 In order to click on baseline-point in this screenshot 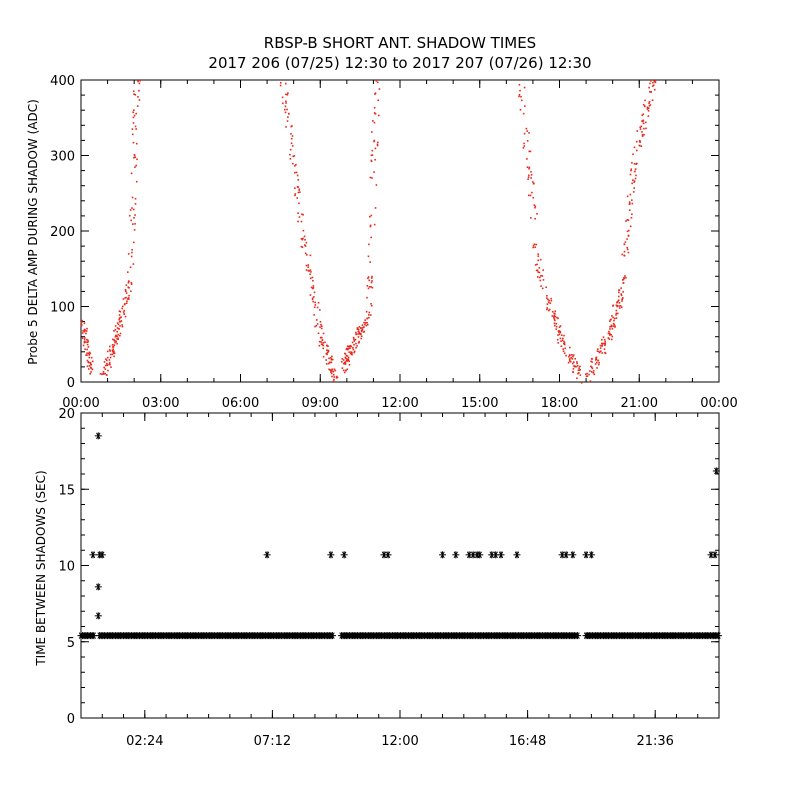, I will do `click(718, 636)`.